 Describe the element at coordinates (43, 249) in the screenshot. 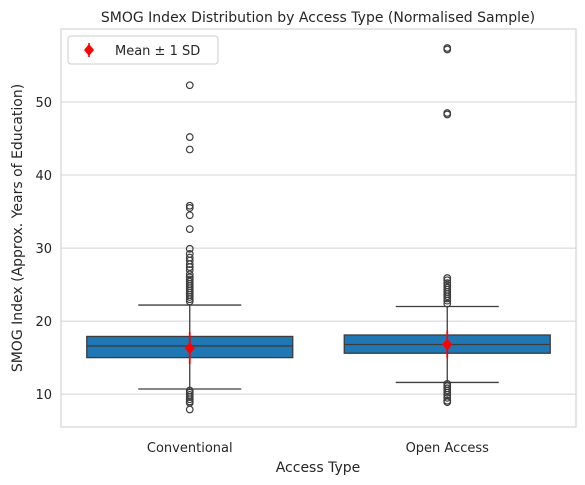

I see `y-tick-label: 30` at that location.